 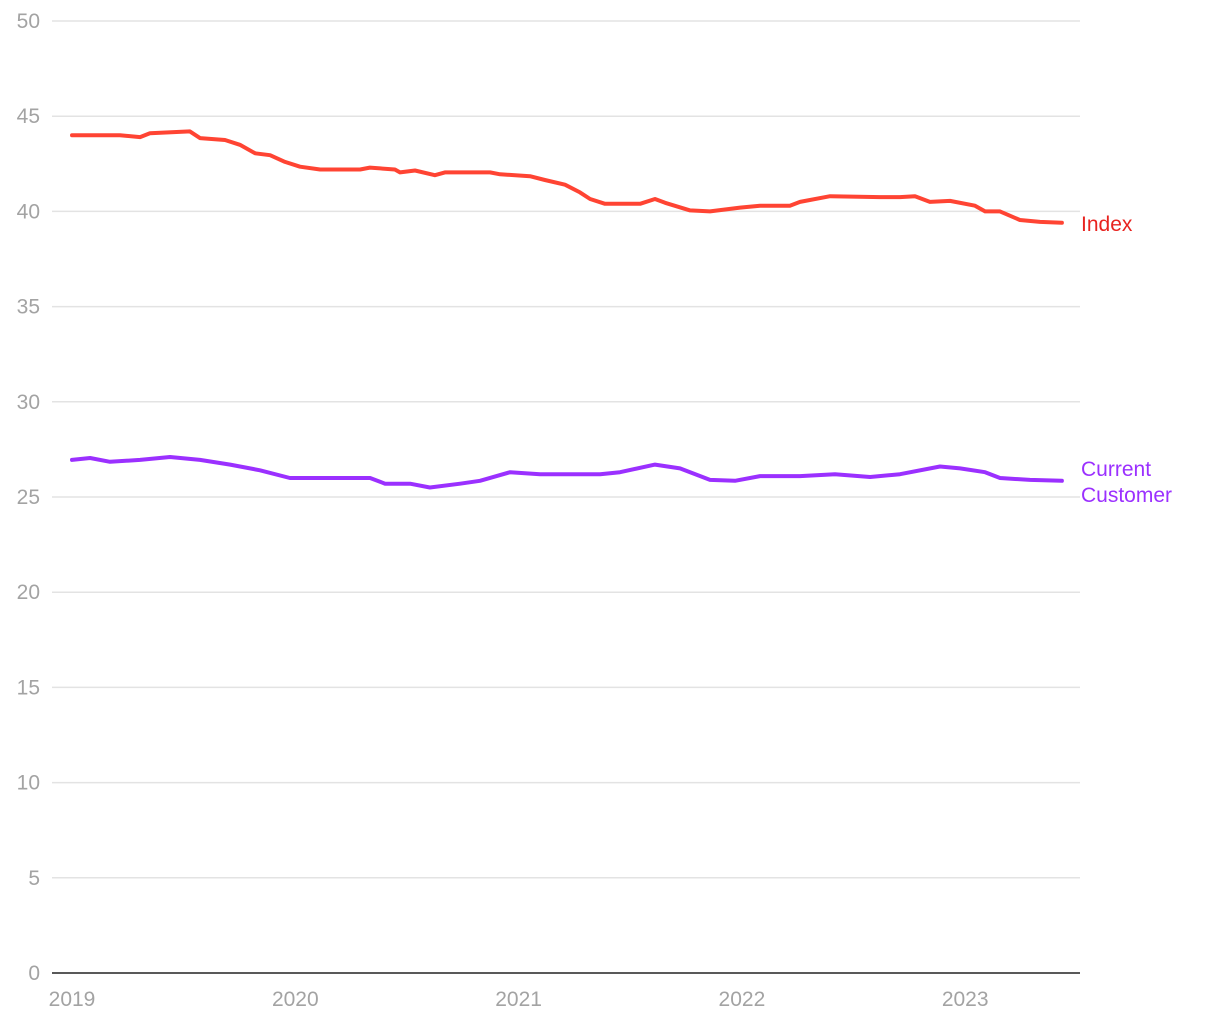 I want to click on y-tick-label: 15, so click(x=28, y=687).